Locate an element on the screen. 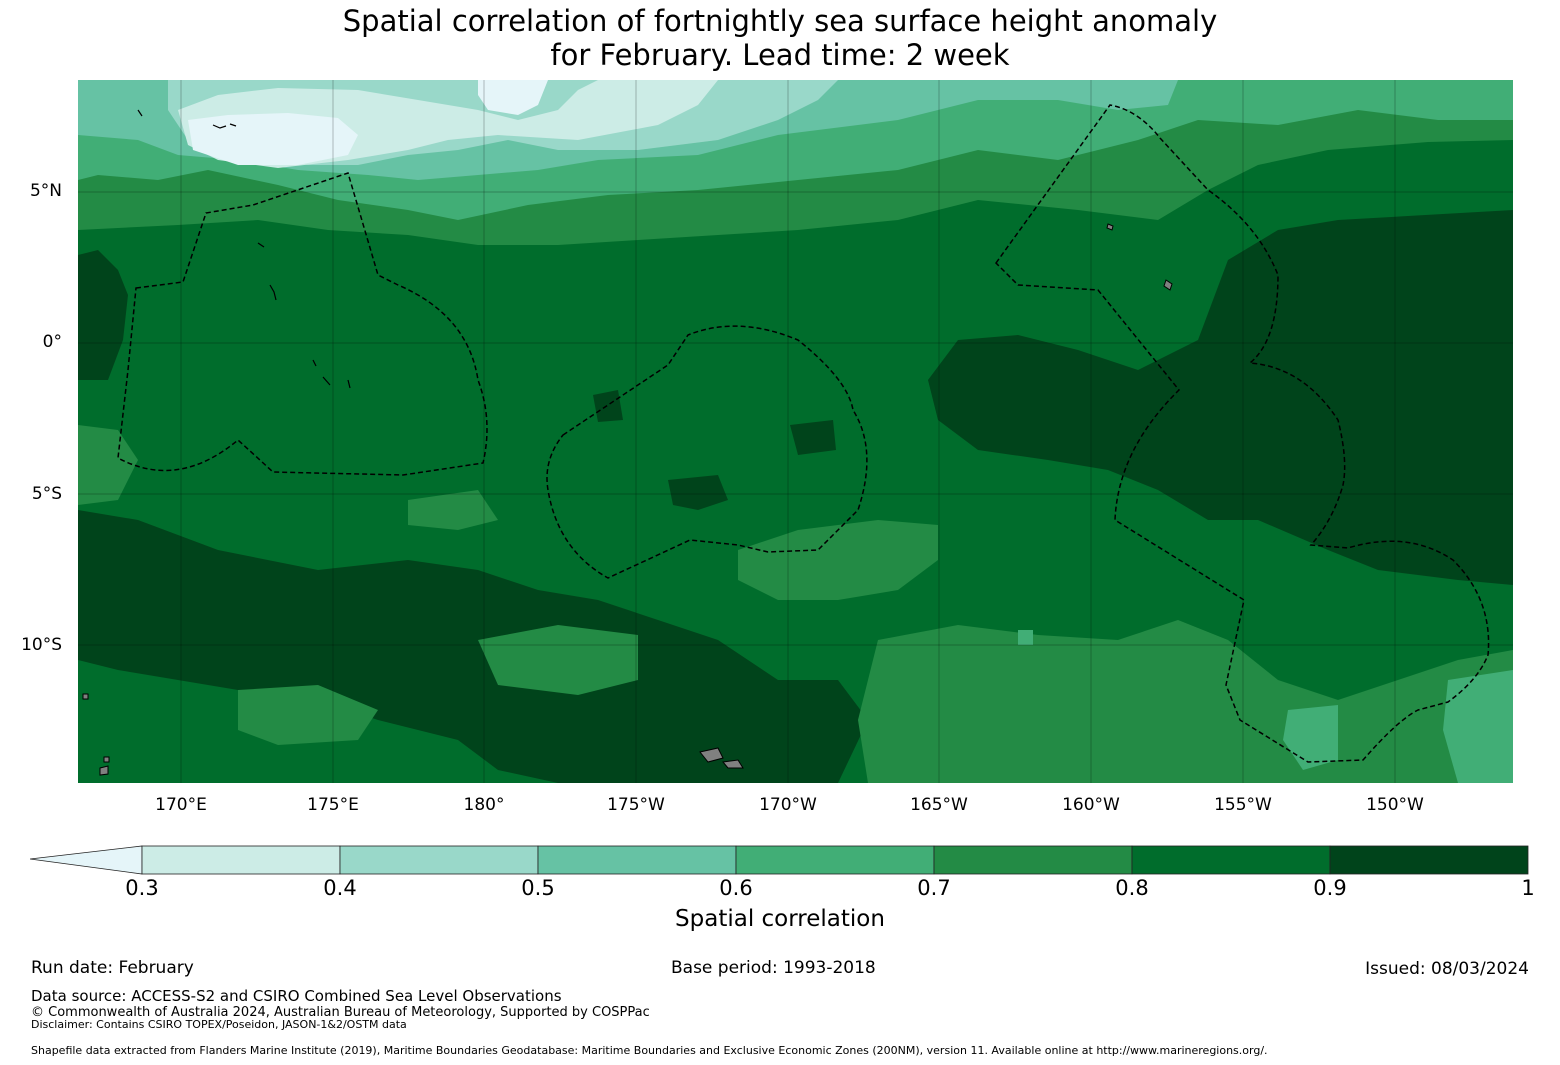 Image resolution: width=1560 pixels, height=1065 pixels. lon-label-180: 180° is located at coordinates (484, 805).